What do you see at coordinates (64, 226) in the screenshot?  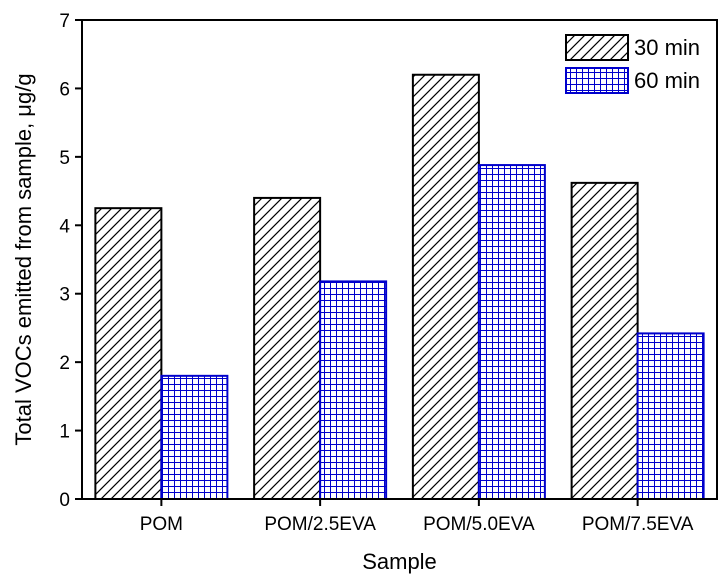 I see `y-tick-label: 4` at bounding box center [64, 226].